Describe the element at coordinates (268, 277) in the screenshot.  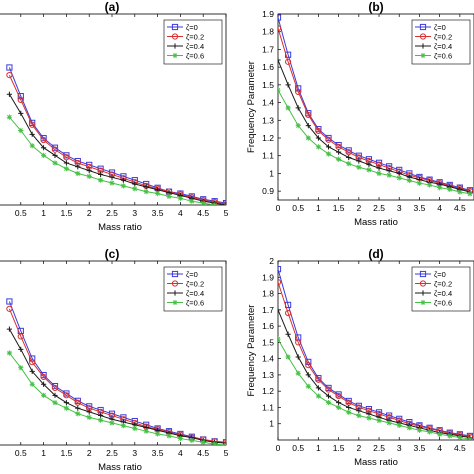
I see `y-tick-label: 1.9` at that location.